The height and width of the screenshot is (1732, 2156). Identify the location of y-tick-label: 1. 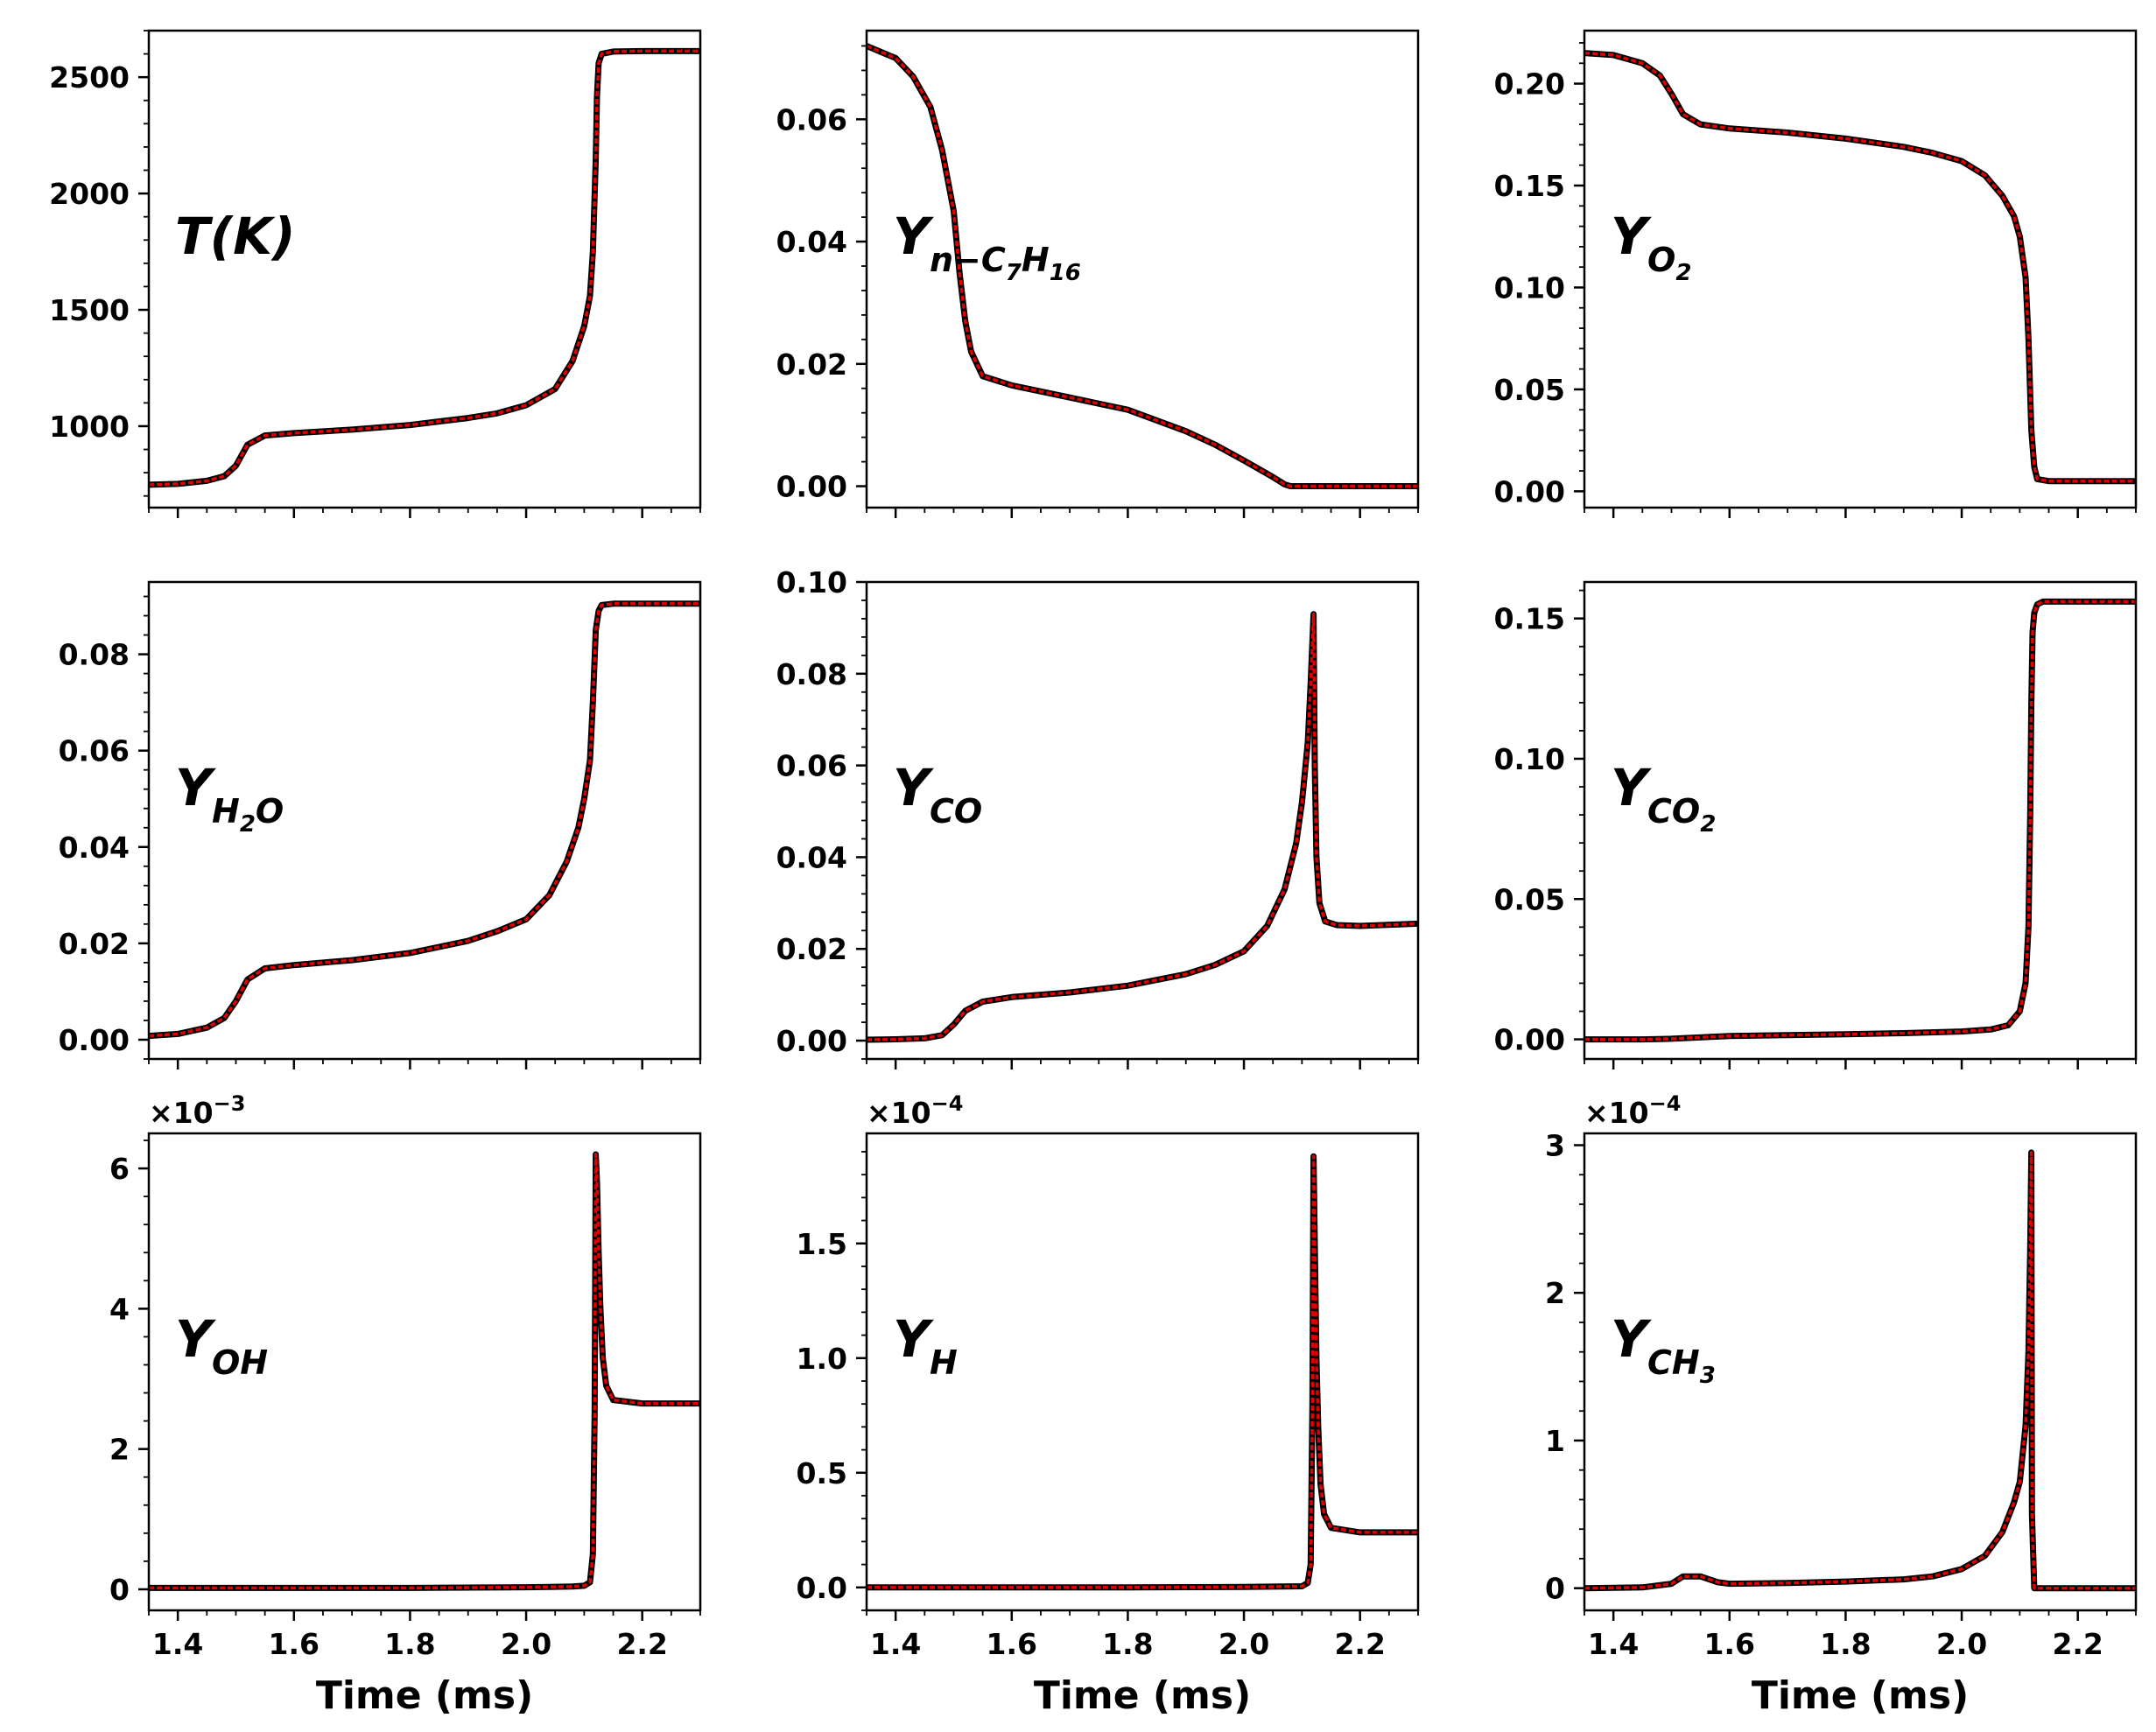
(1555, 1441).